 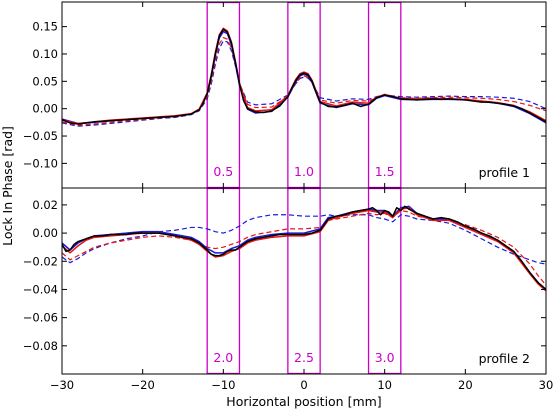 What do you see at coordinates (546, 385) in the screenshot?
I see `x-tick-label: 30` at bounding box center [546, 385].